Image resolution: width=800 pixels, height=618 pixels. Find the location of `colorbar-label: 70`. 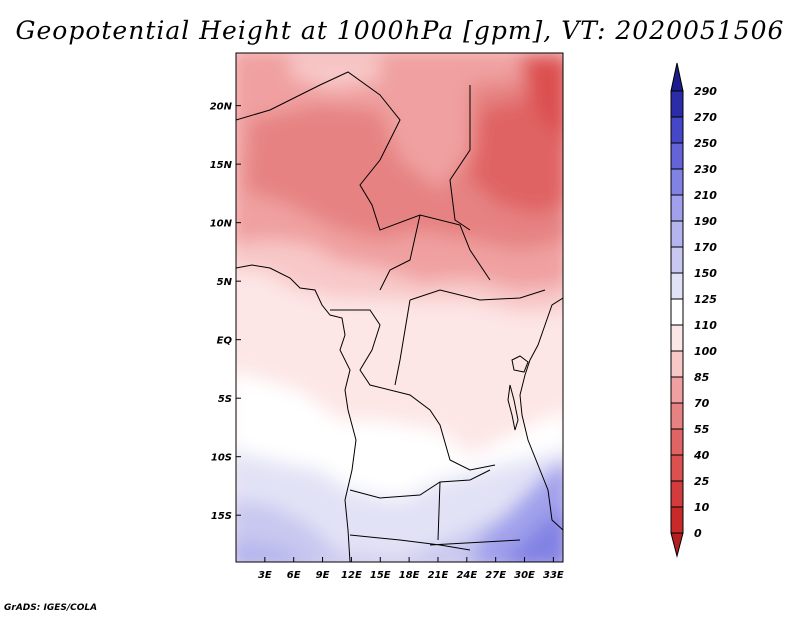

colorbar-label: 70 is located at coordinates (702, 403).